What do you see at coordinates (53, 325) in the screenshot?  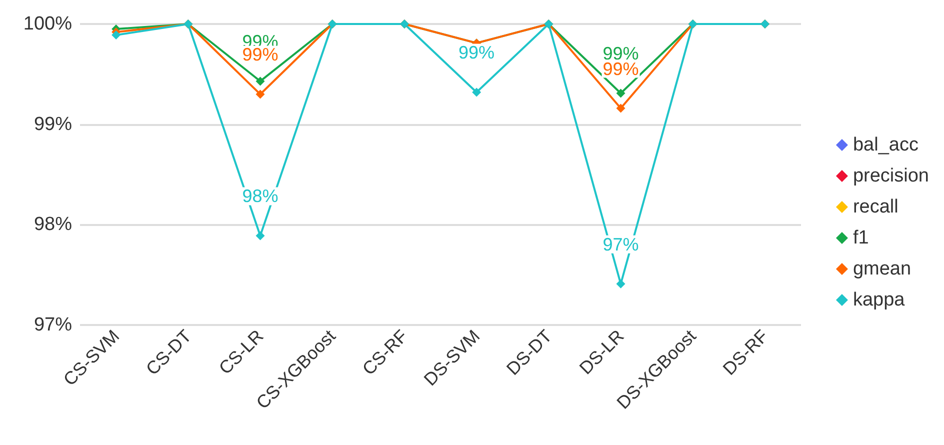 I see `y-tick-label: 97%` at bounding box center [53, 325].